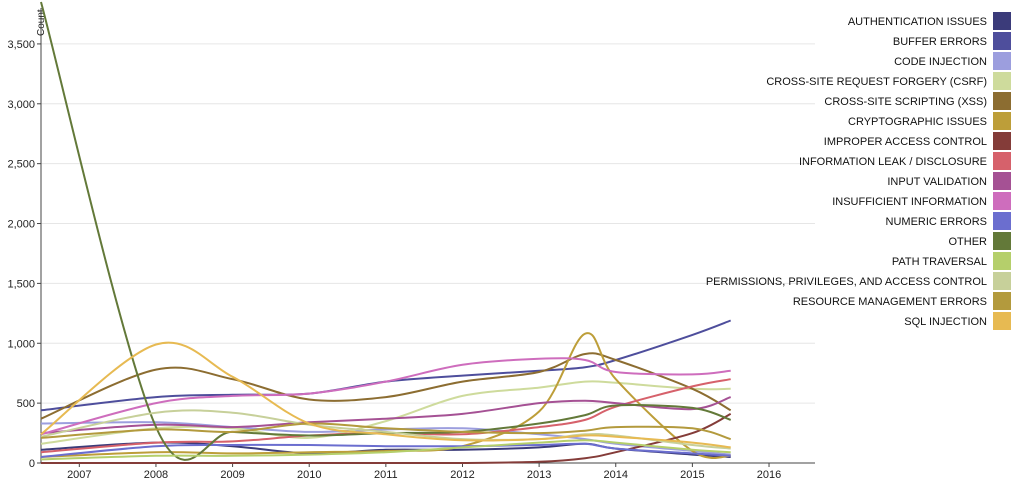 The width and height of the screenshot is (1018, 501). What do you see at coordinates (156, 475) in the screenshot?
I see `x-tick-label: 2008` at bounding box center [156, 475].